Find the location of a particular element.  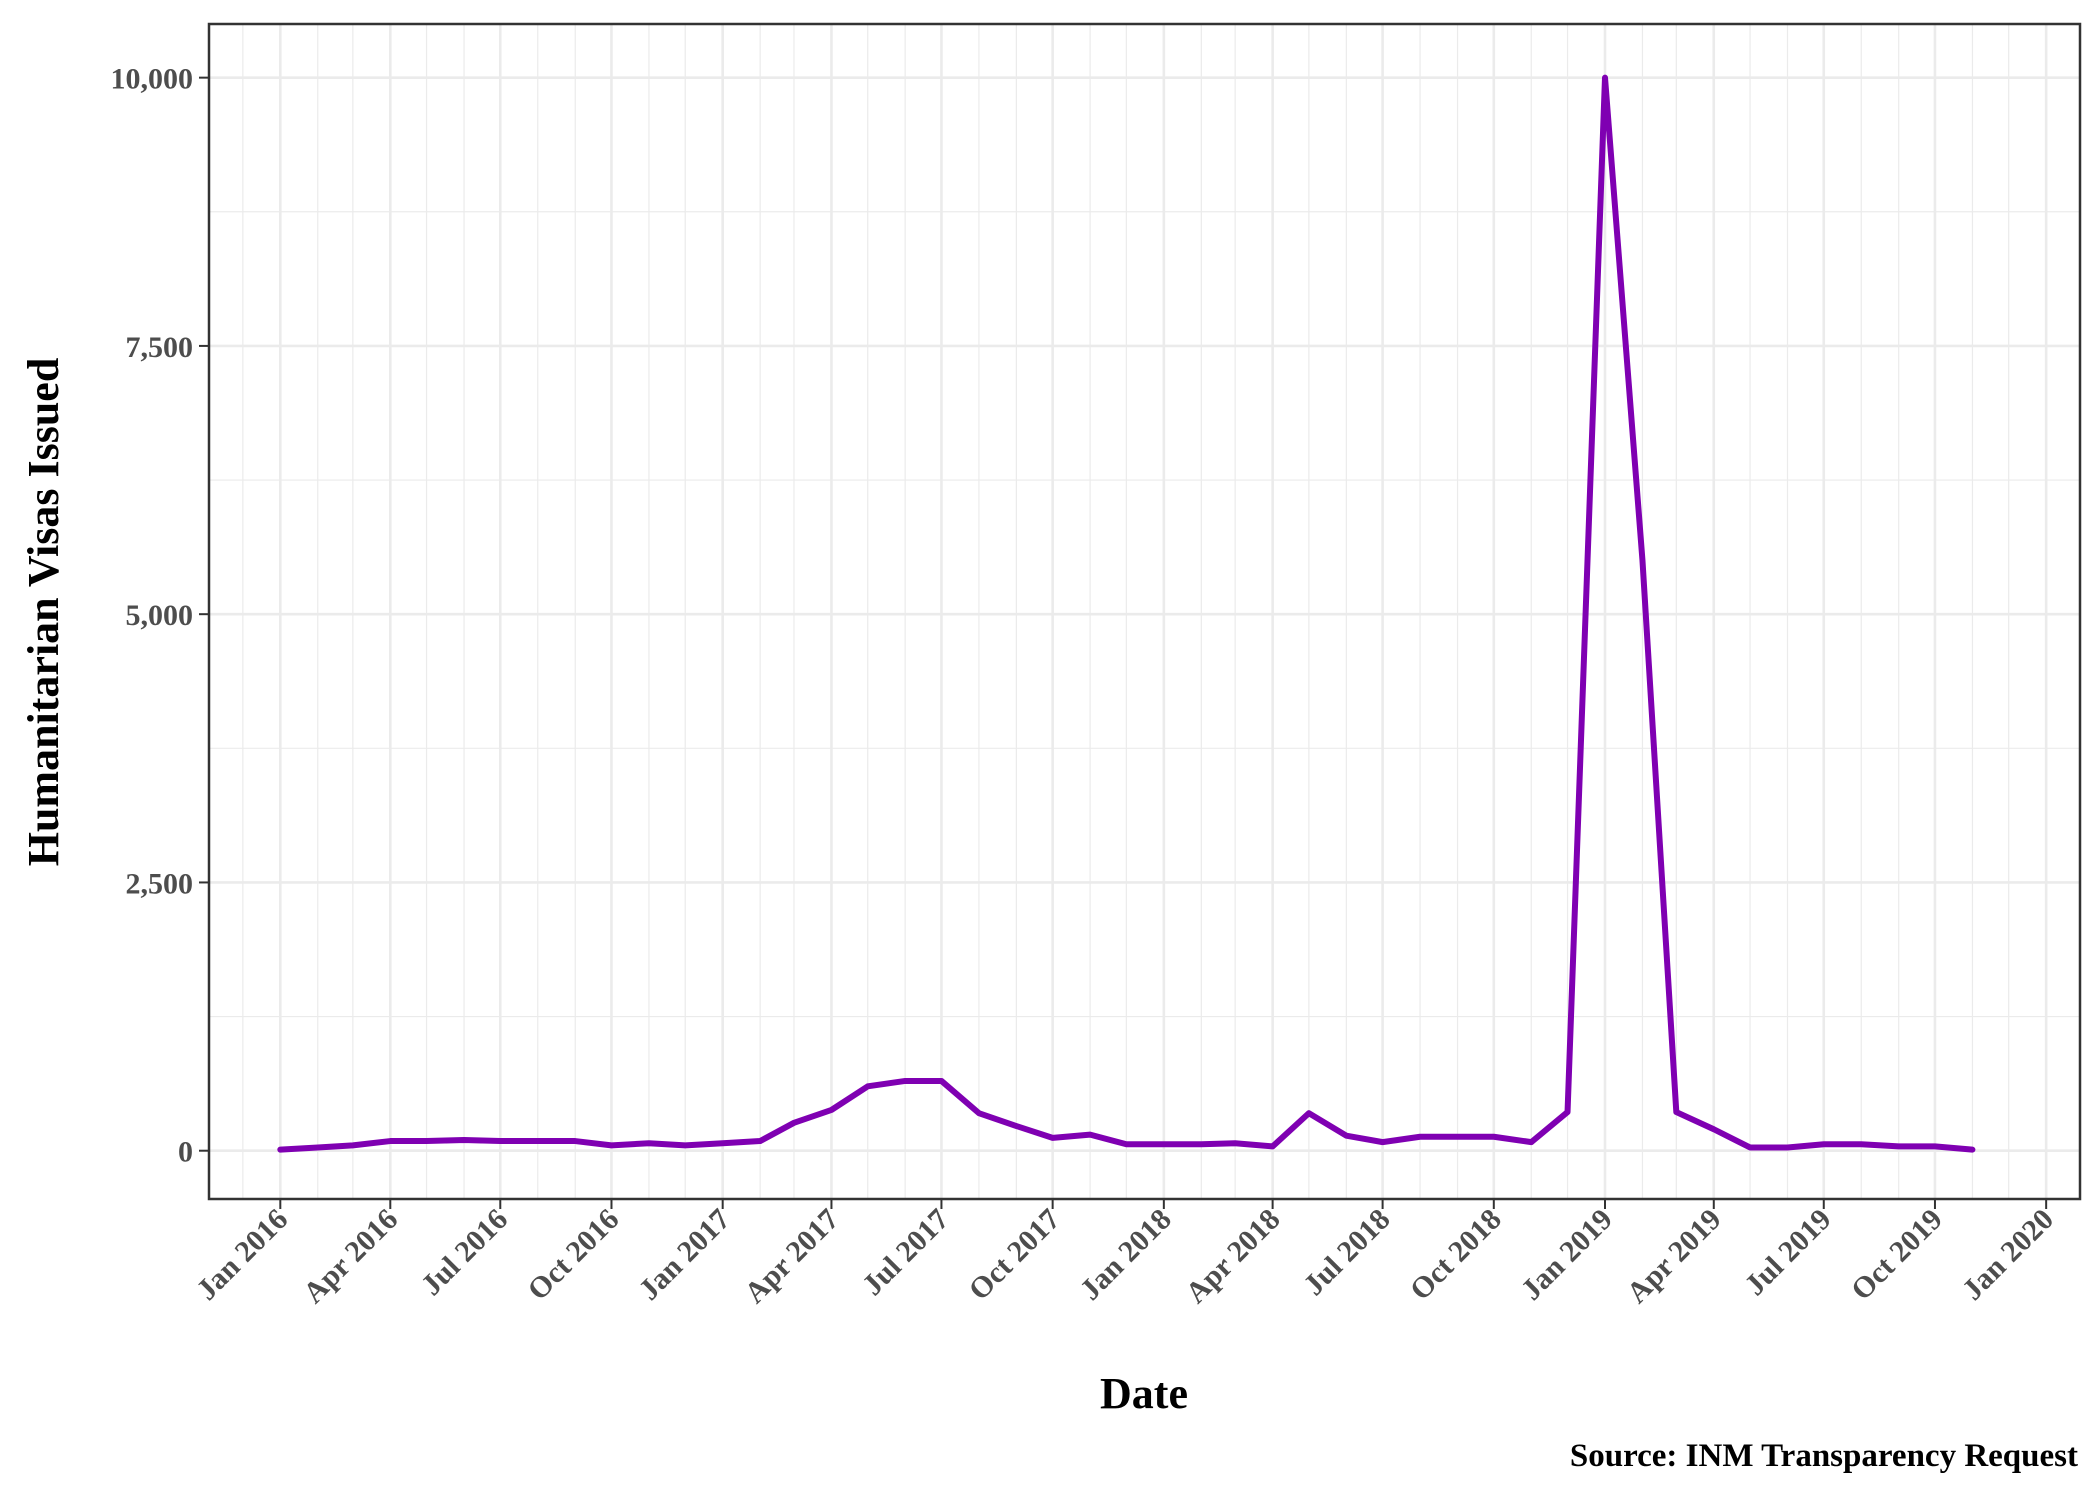

y-axis: 0 2,500 5,000 7,500 10,000 is located at coordinates (160, 616).